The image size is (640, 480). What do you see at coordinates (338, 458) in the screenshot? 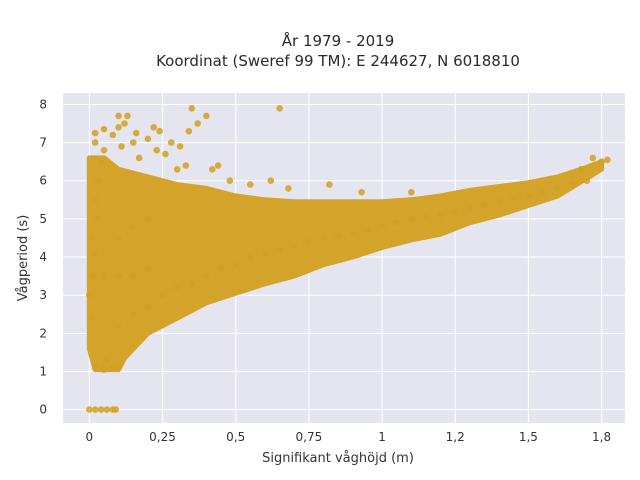
I see `x-axis-title: Signifikant våghöjd (m)` at bounding box center [338, 458].